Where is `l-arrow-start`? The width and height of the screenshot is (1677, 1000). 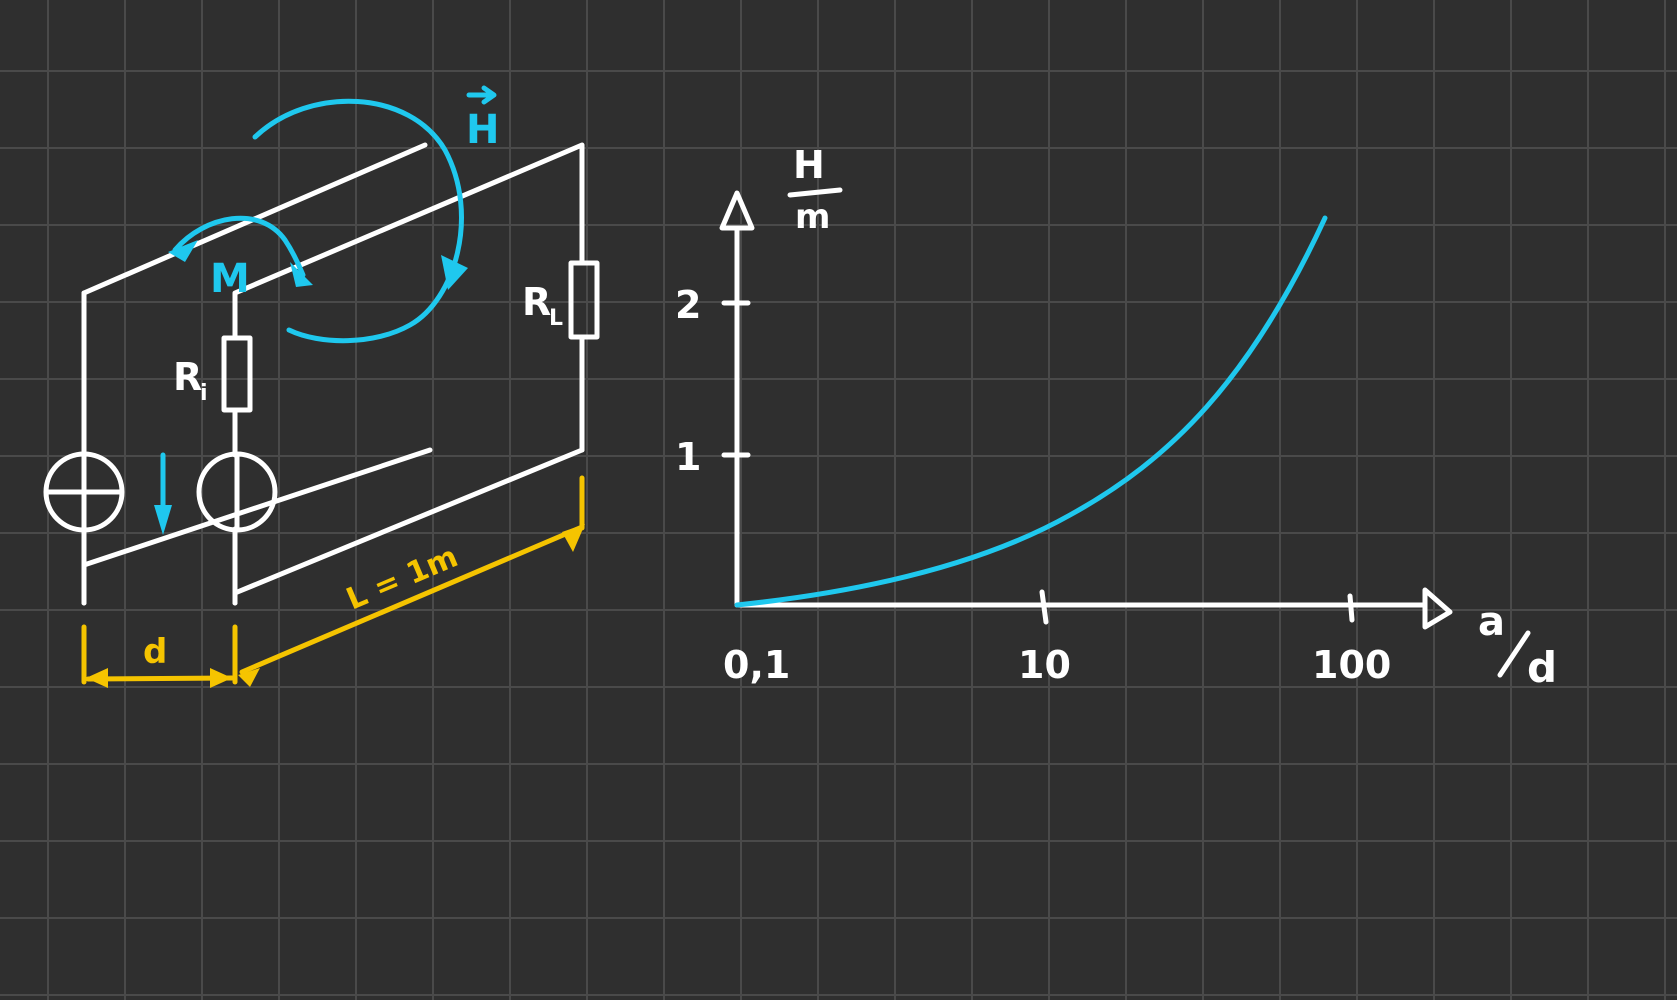 l-arrow-start is located at coordinates (249, 677).